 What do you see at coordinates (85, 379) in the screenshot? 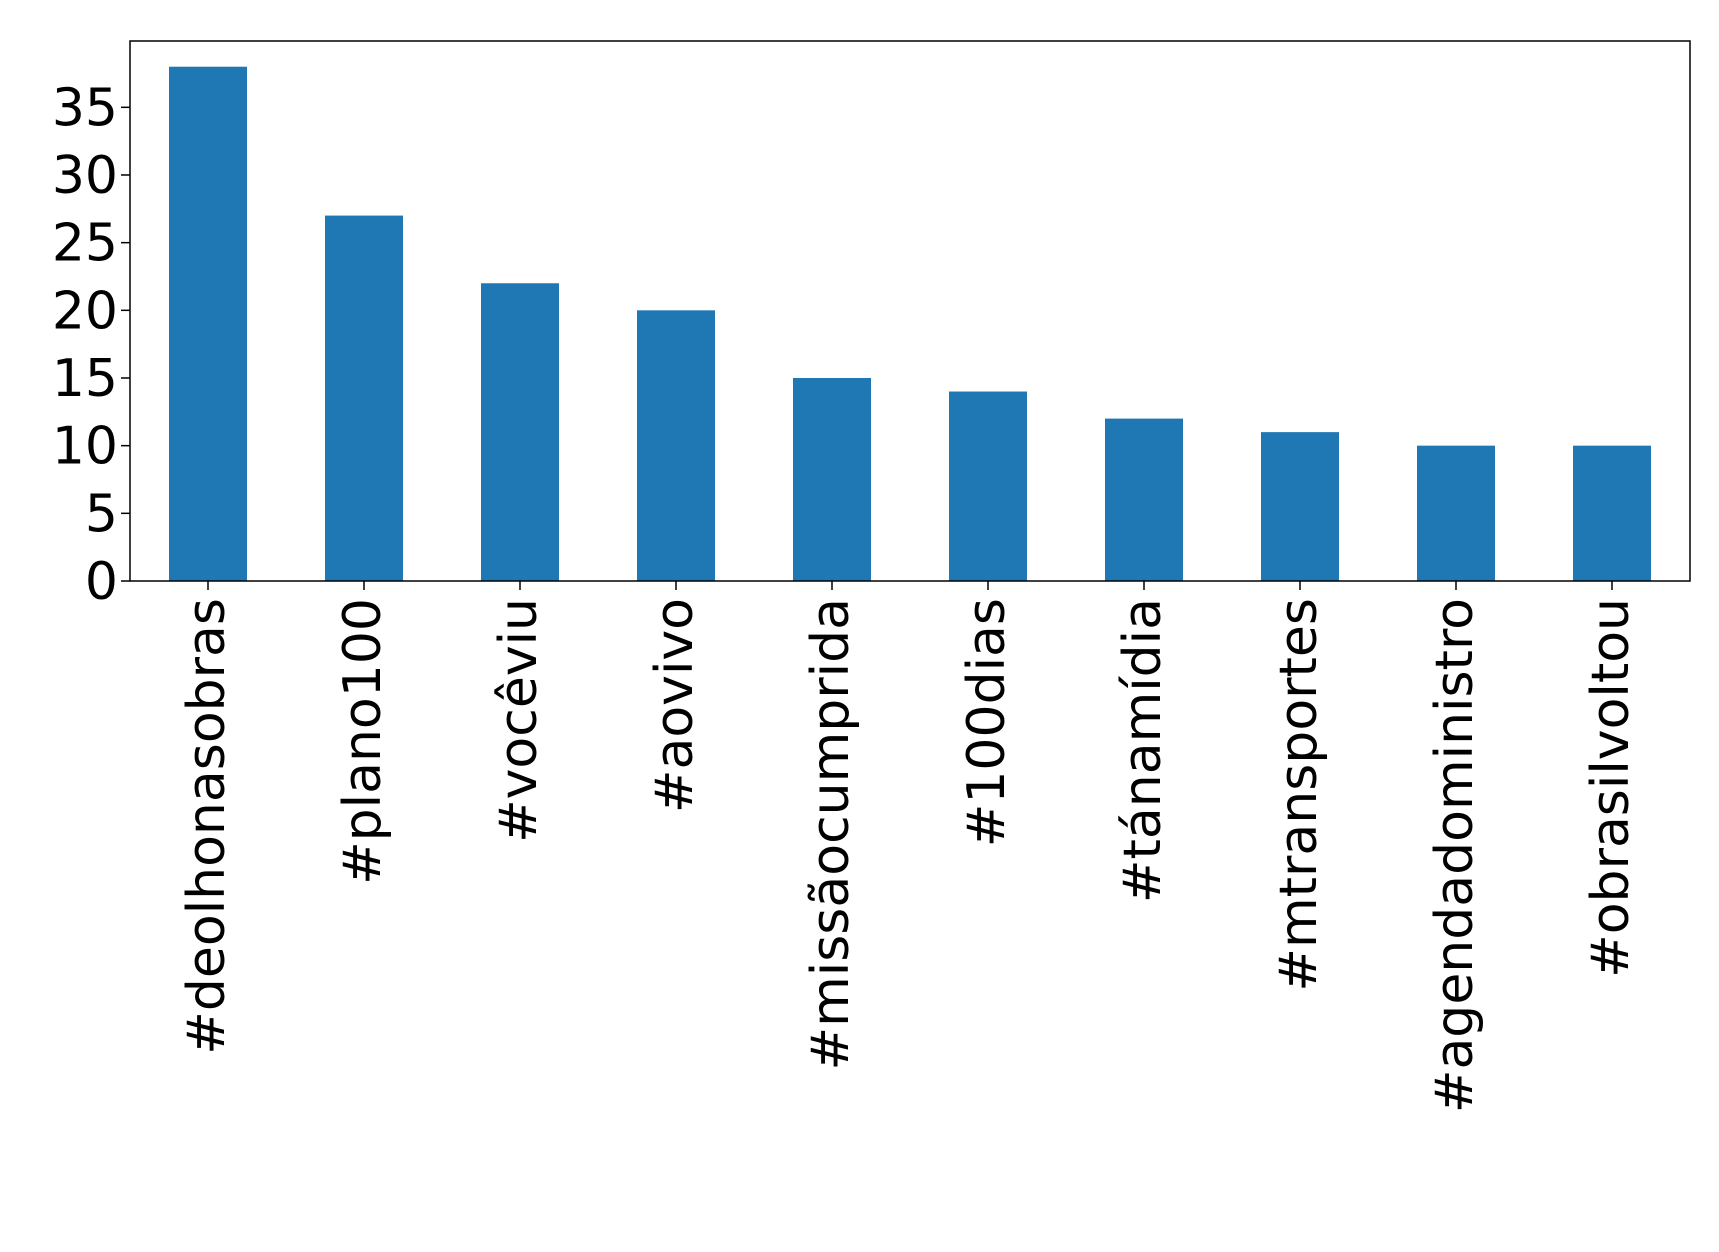
I see `y-tick-label: 15` at bounding box center [85, 379].